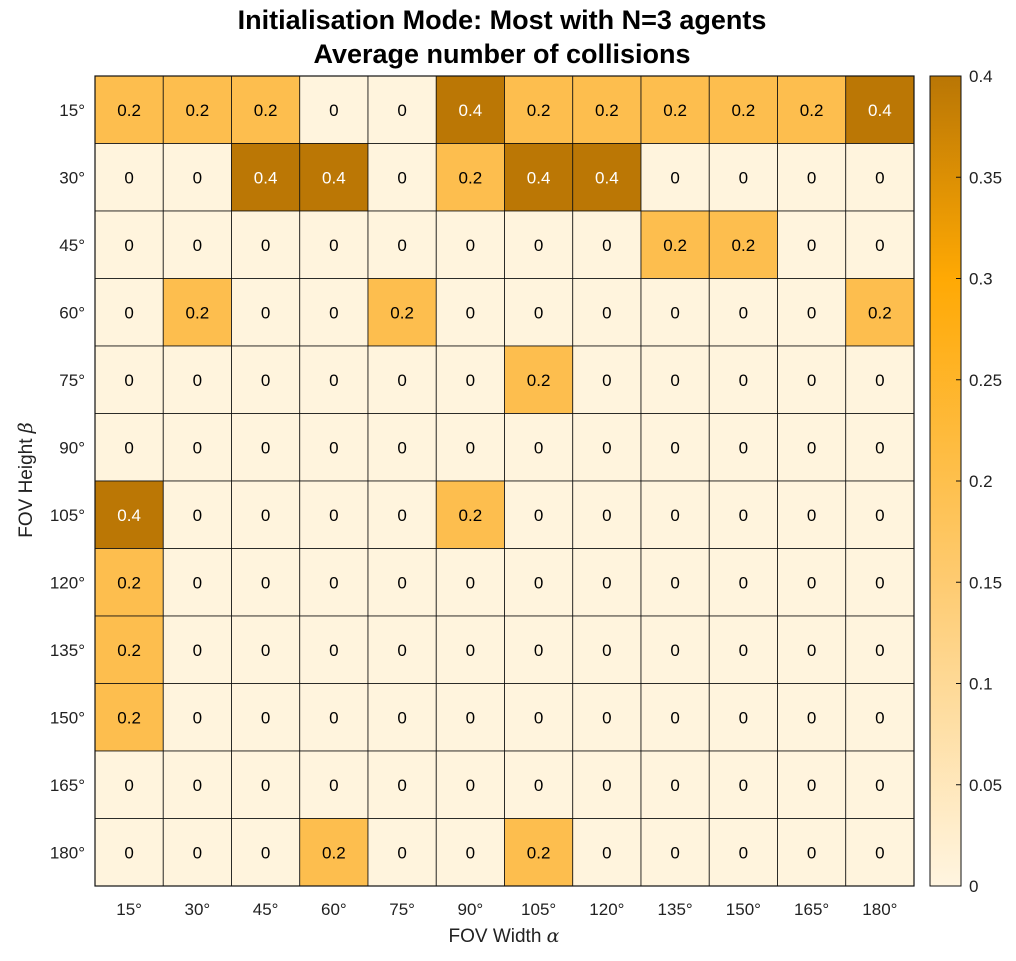 The height and width of the screenshot is (961, 1016). Describe the element at coordinates (72, 312) in the screenshot. I see `y-tick-label: 60°` at that location.